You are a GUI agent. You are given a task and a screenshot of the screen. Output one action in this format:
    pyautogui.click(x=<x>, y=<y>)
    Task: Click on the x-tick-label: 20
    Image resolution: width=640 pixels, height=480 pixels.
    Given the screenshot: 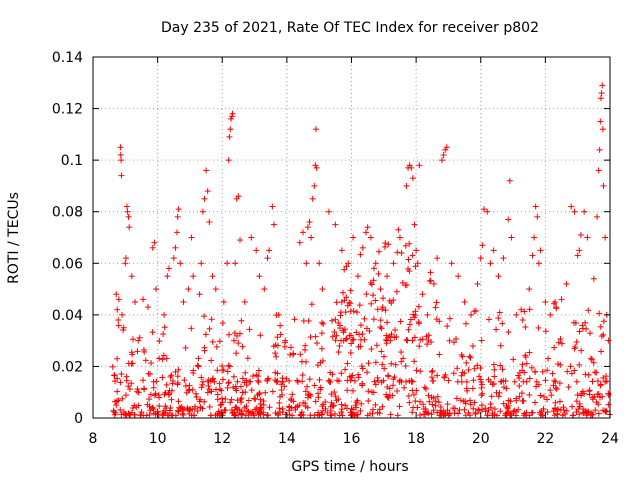 What is the action you would take?
    pyautogui.click(x=481, y=439)
    